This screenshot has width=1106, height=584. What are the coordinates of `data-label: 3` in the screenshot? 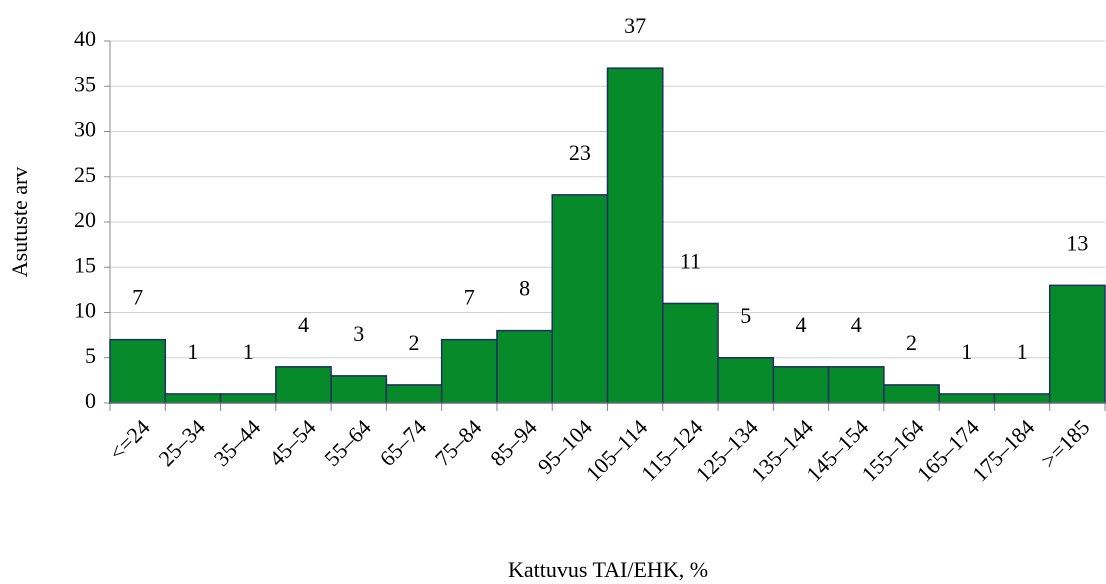 It's located at (358, 333).